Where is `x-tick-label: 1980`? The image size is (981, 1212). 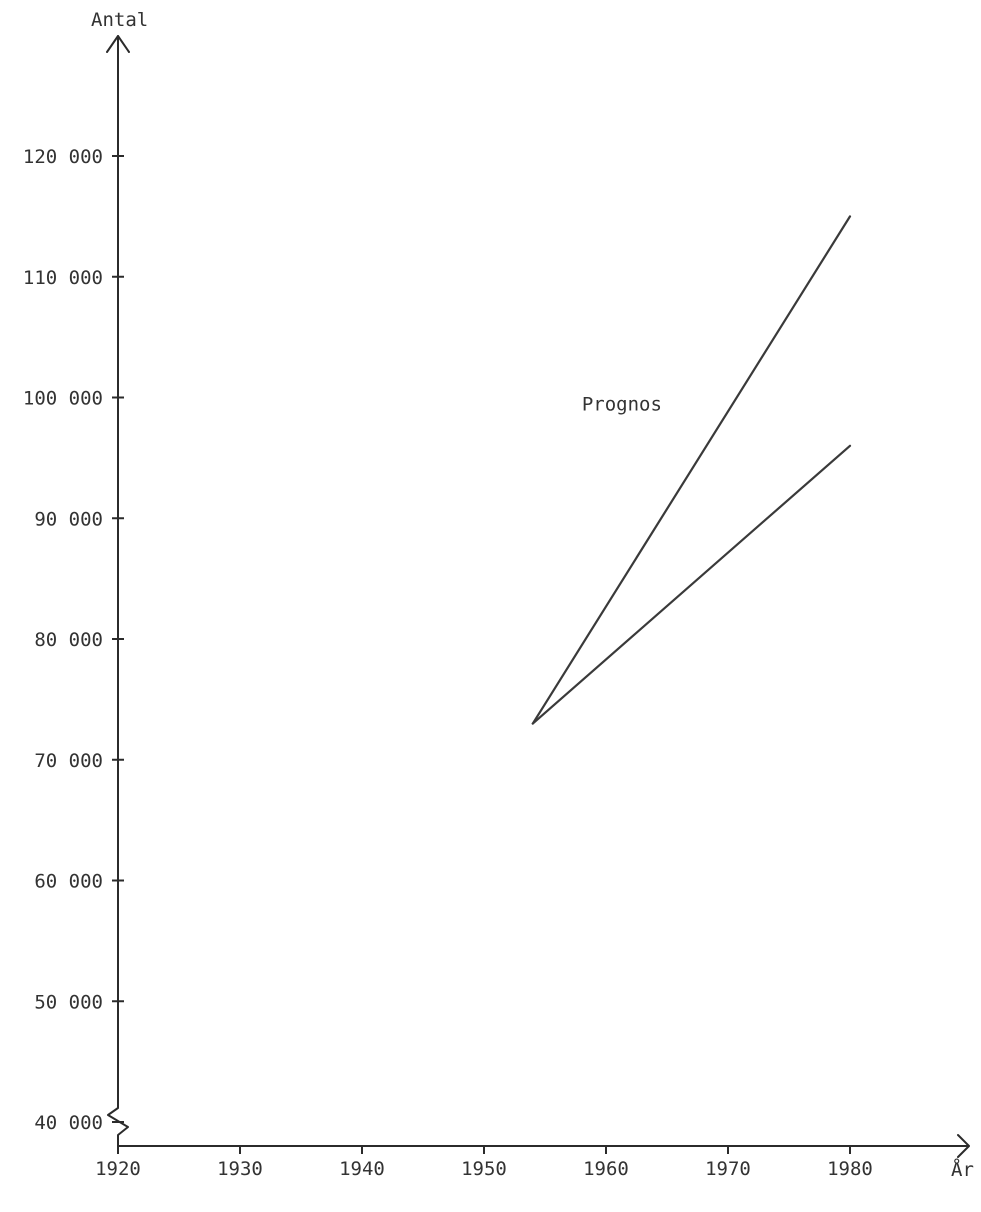
x-tick-label: 1980 is located at coordinates (850, 1169).